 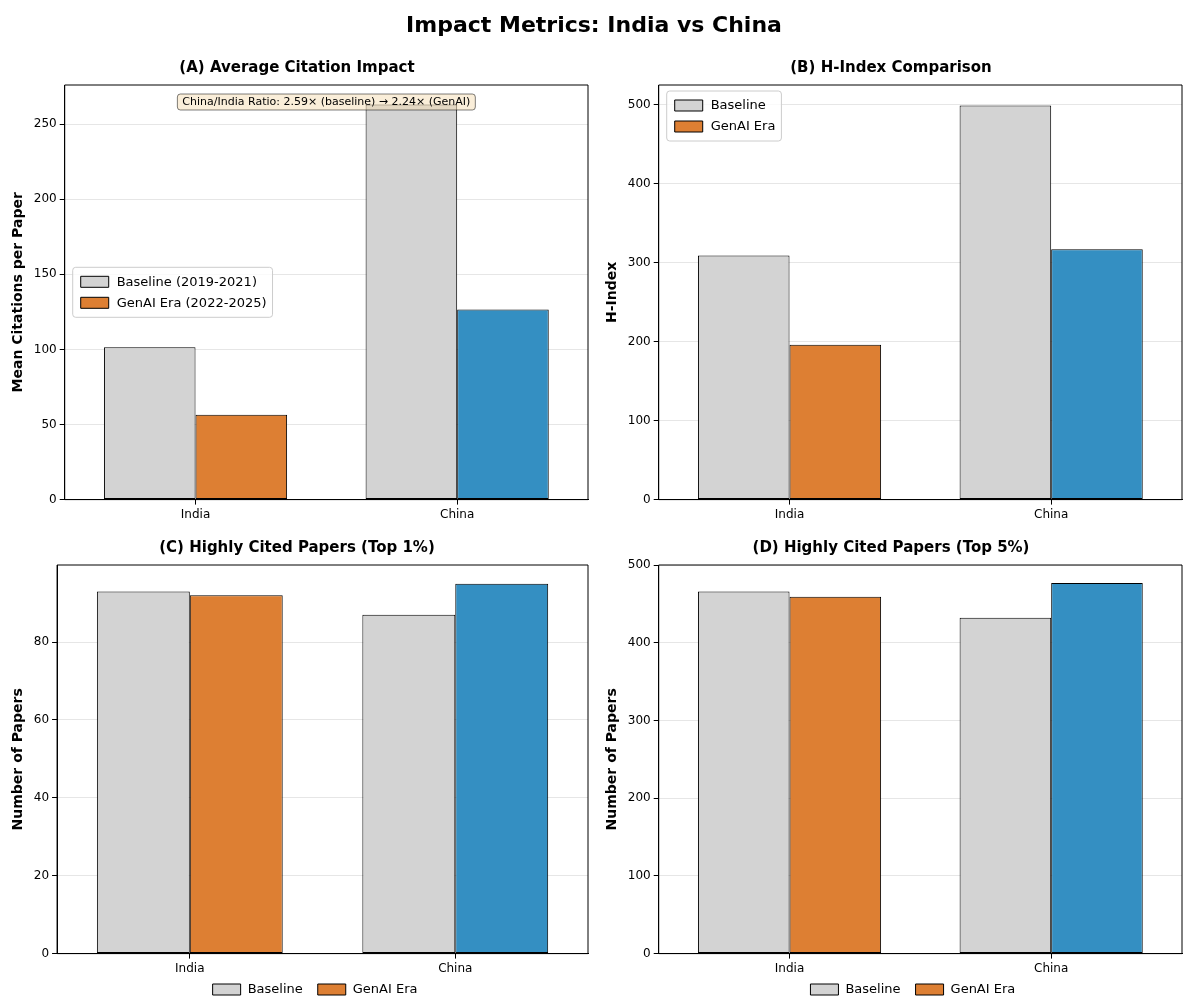 I want to click on y-tick-label: 50, so click(x=49, y=423).